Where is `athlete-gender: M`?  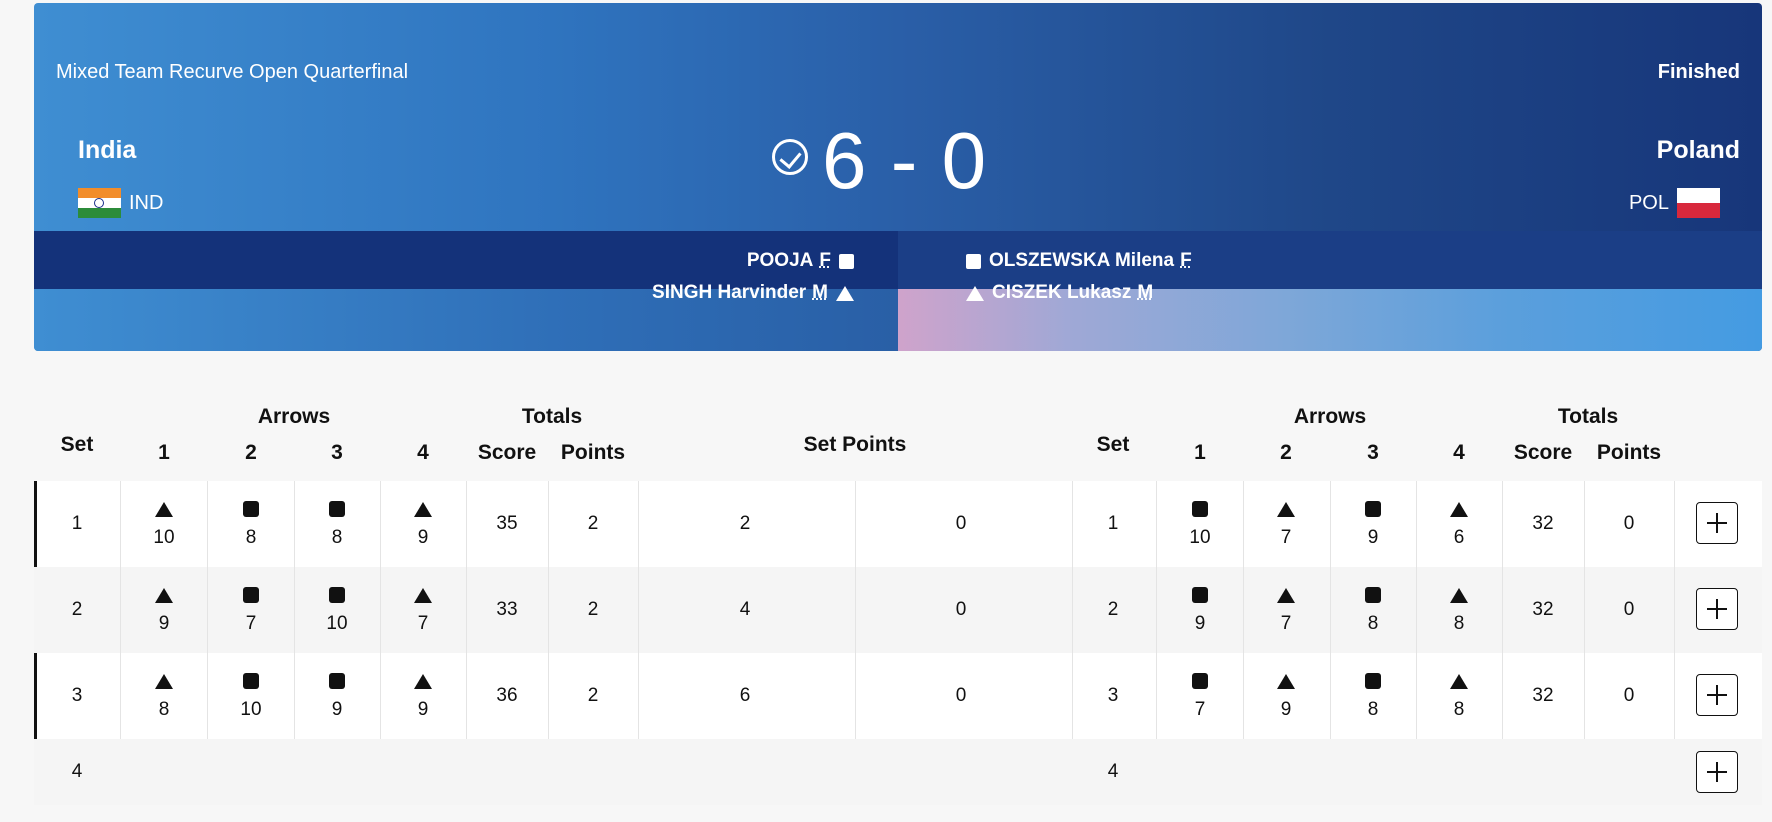
athlete-gender: M is located at coordinates (820, 292).